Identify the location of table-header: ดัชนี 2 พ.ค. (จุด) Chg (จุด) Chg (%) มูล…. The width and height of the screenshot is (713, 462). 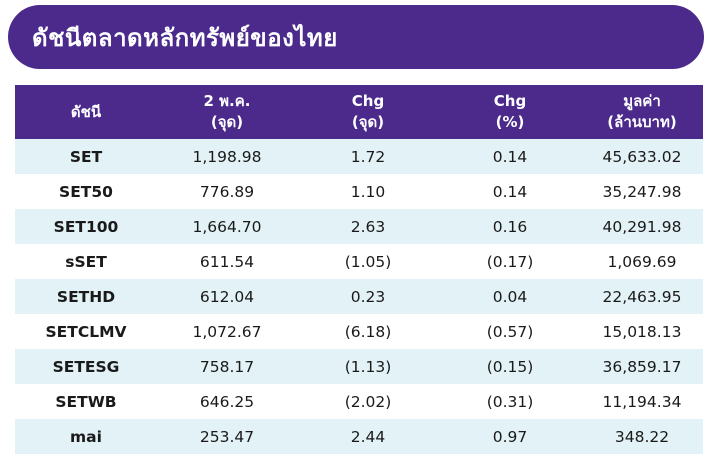
(359, 112).